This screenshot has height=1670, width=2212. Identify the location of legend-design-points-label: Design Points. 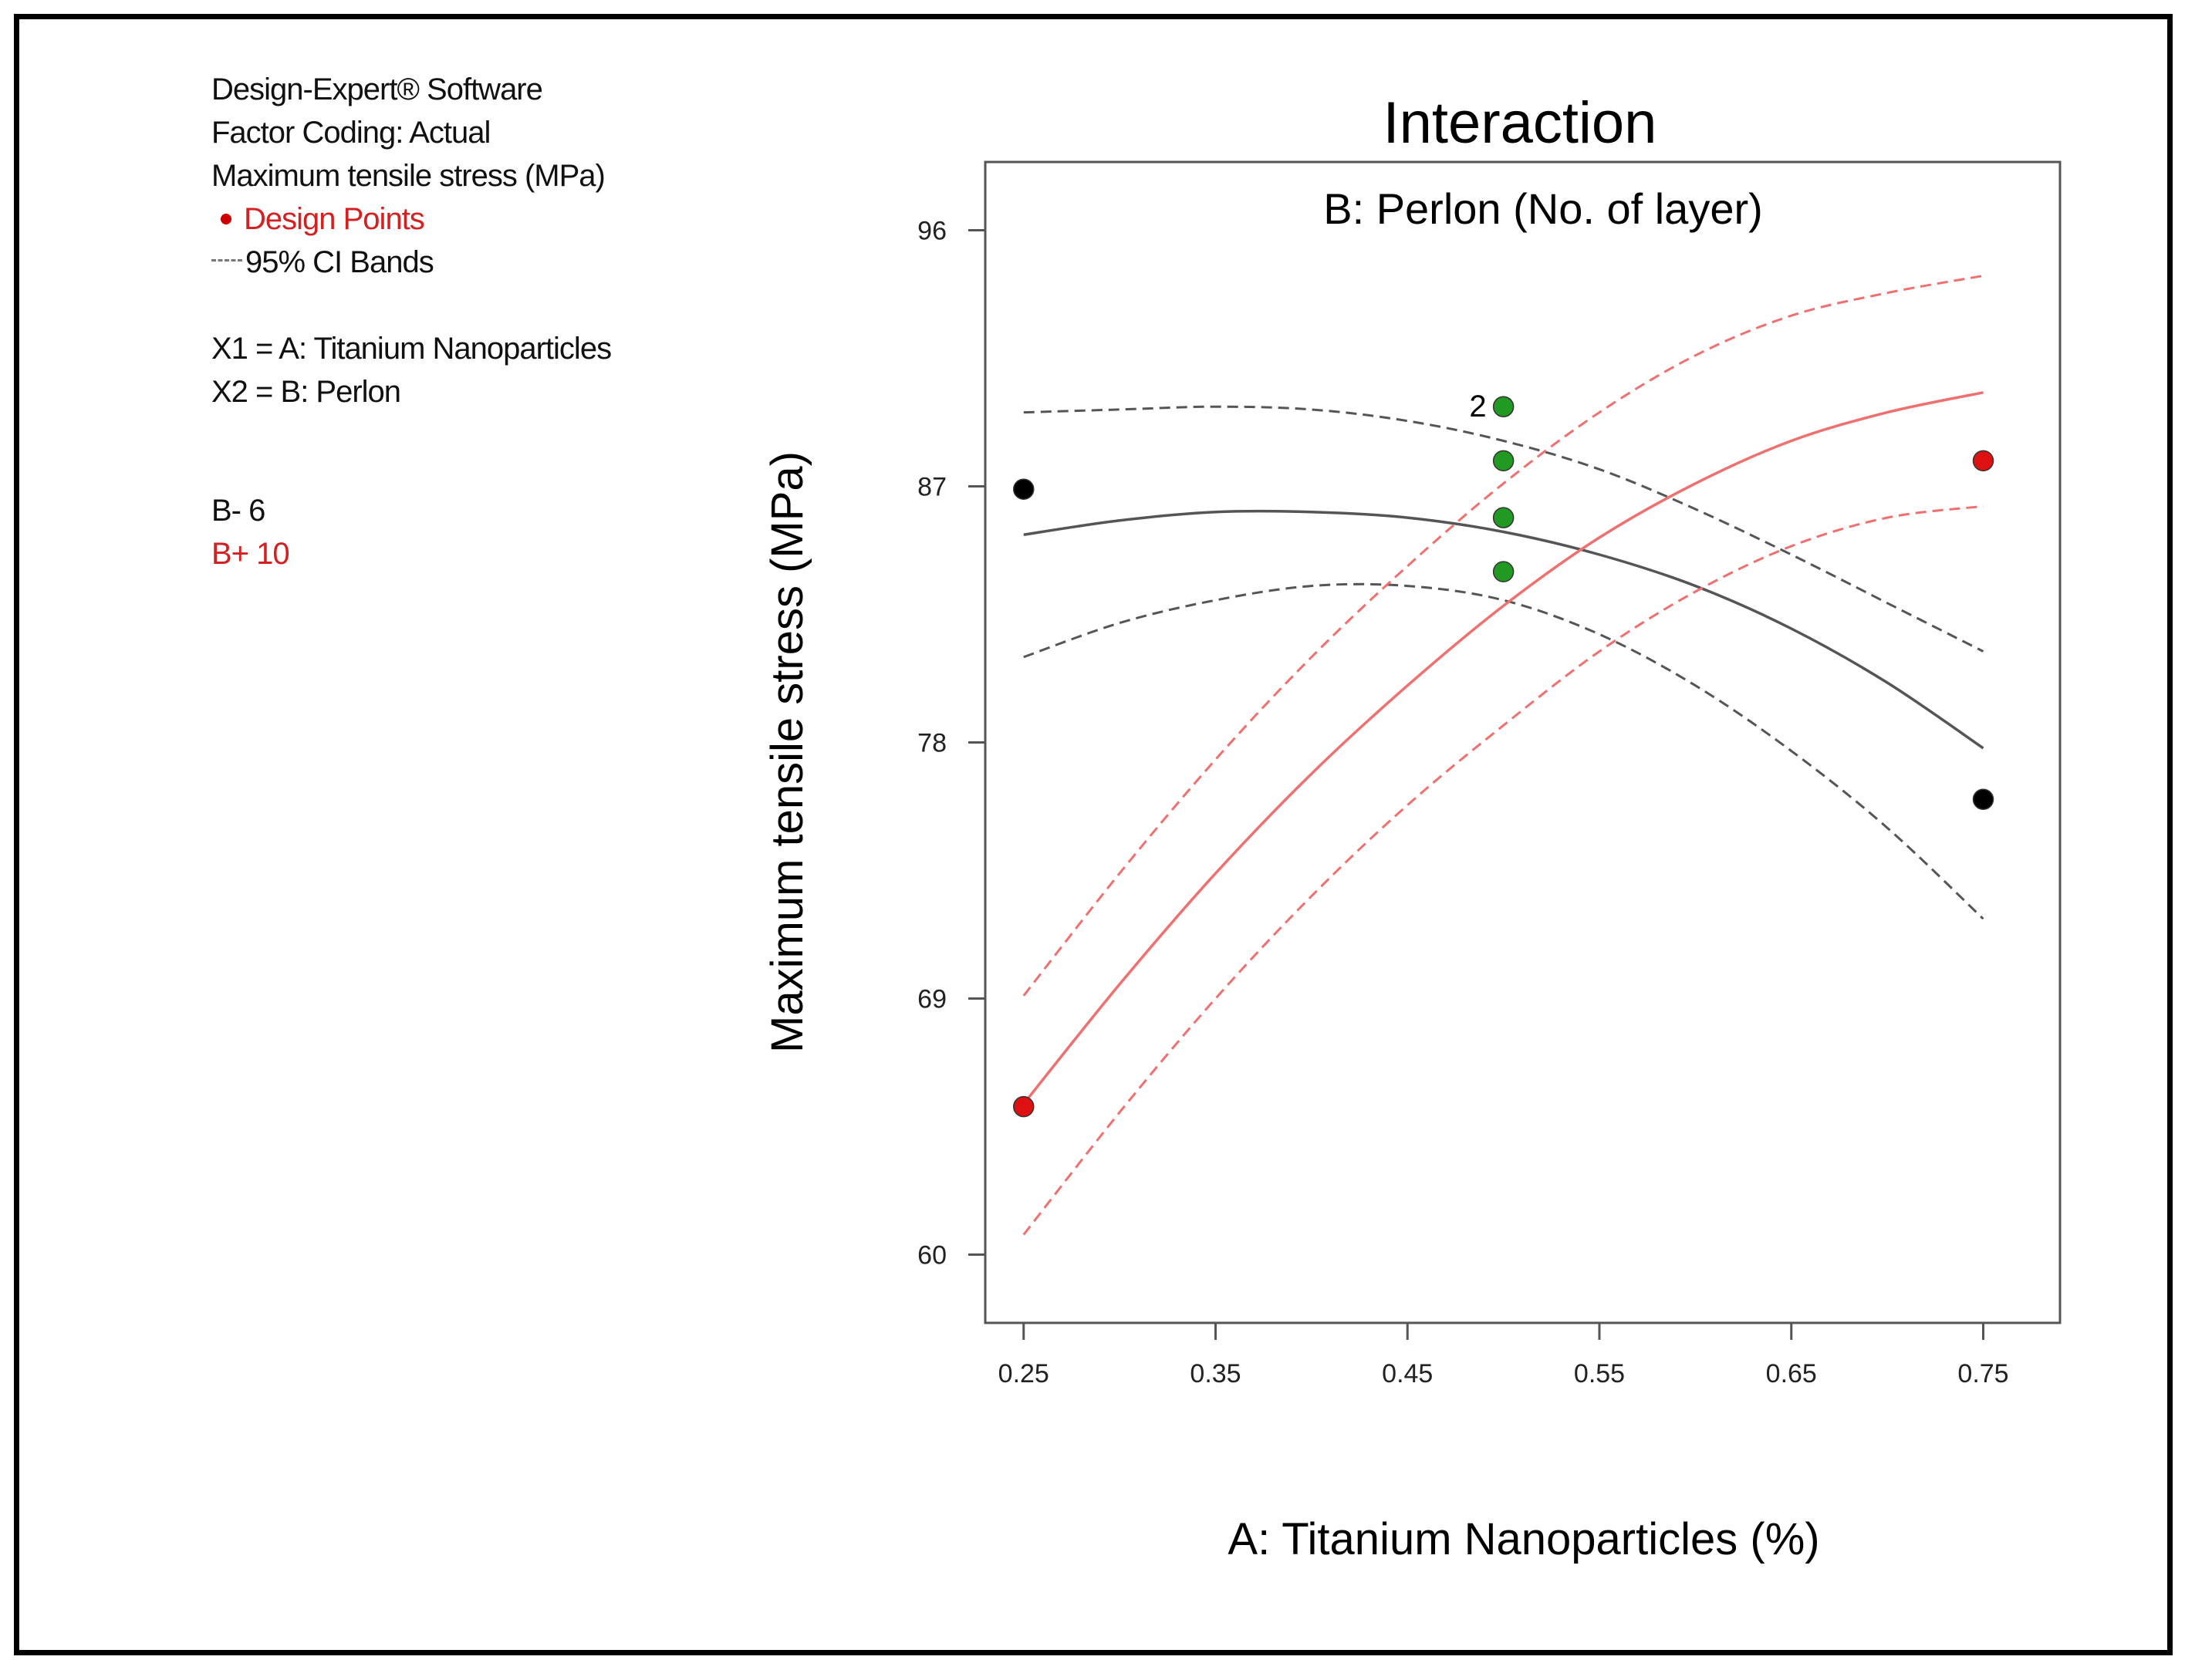
(334, 219).